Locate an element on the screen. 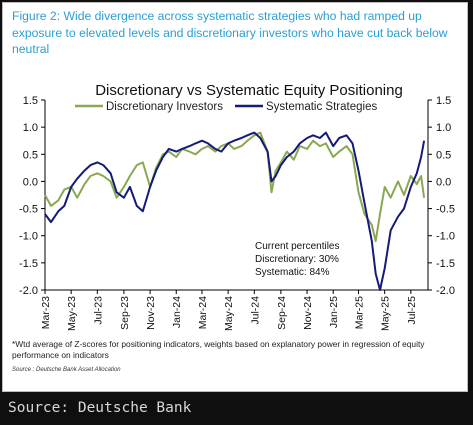  y-tick-label-left: 0.0 is located at coordinates (30, 182).